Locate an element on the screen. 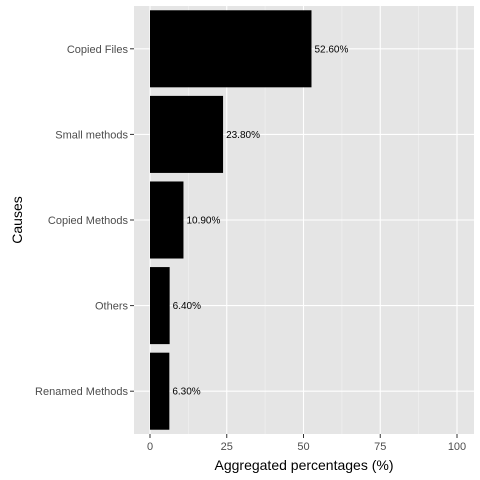 This screenshot has width=480, height=480. y-tick-label: Small methods is located at coordinates (91, 135).